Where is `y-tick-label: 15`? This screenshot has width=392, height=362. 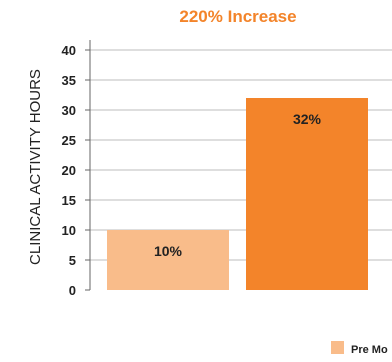
y-tick-label: 15 is located at coordinates (69, 200).